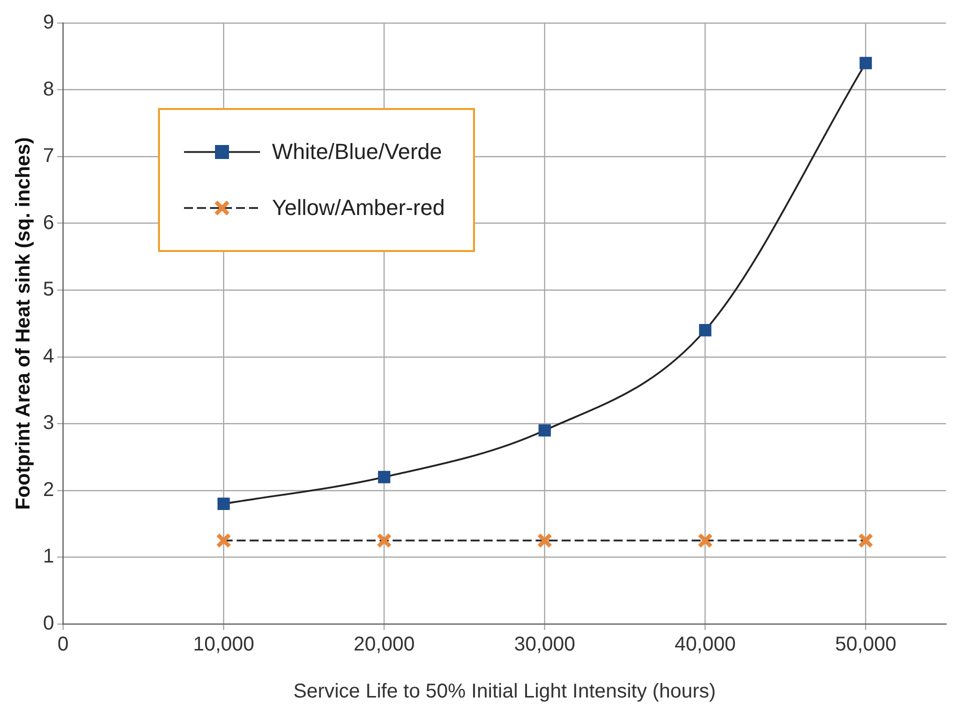  I want to click on y-tick-label: 1, so click(48, 557).